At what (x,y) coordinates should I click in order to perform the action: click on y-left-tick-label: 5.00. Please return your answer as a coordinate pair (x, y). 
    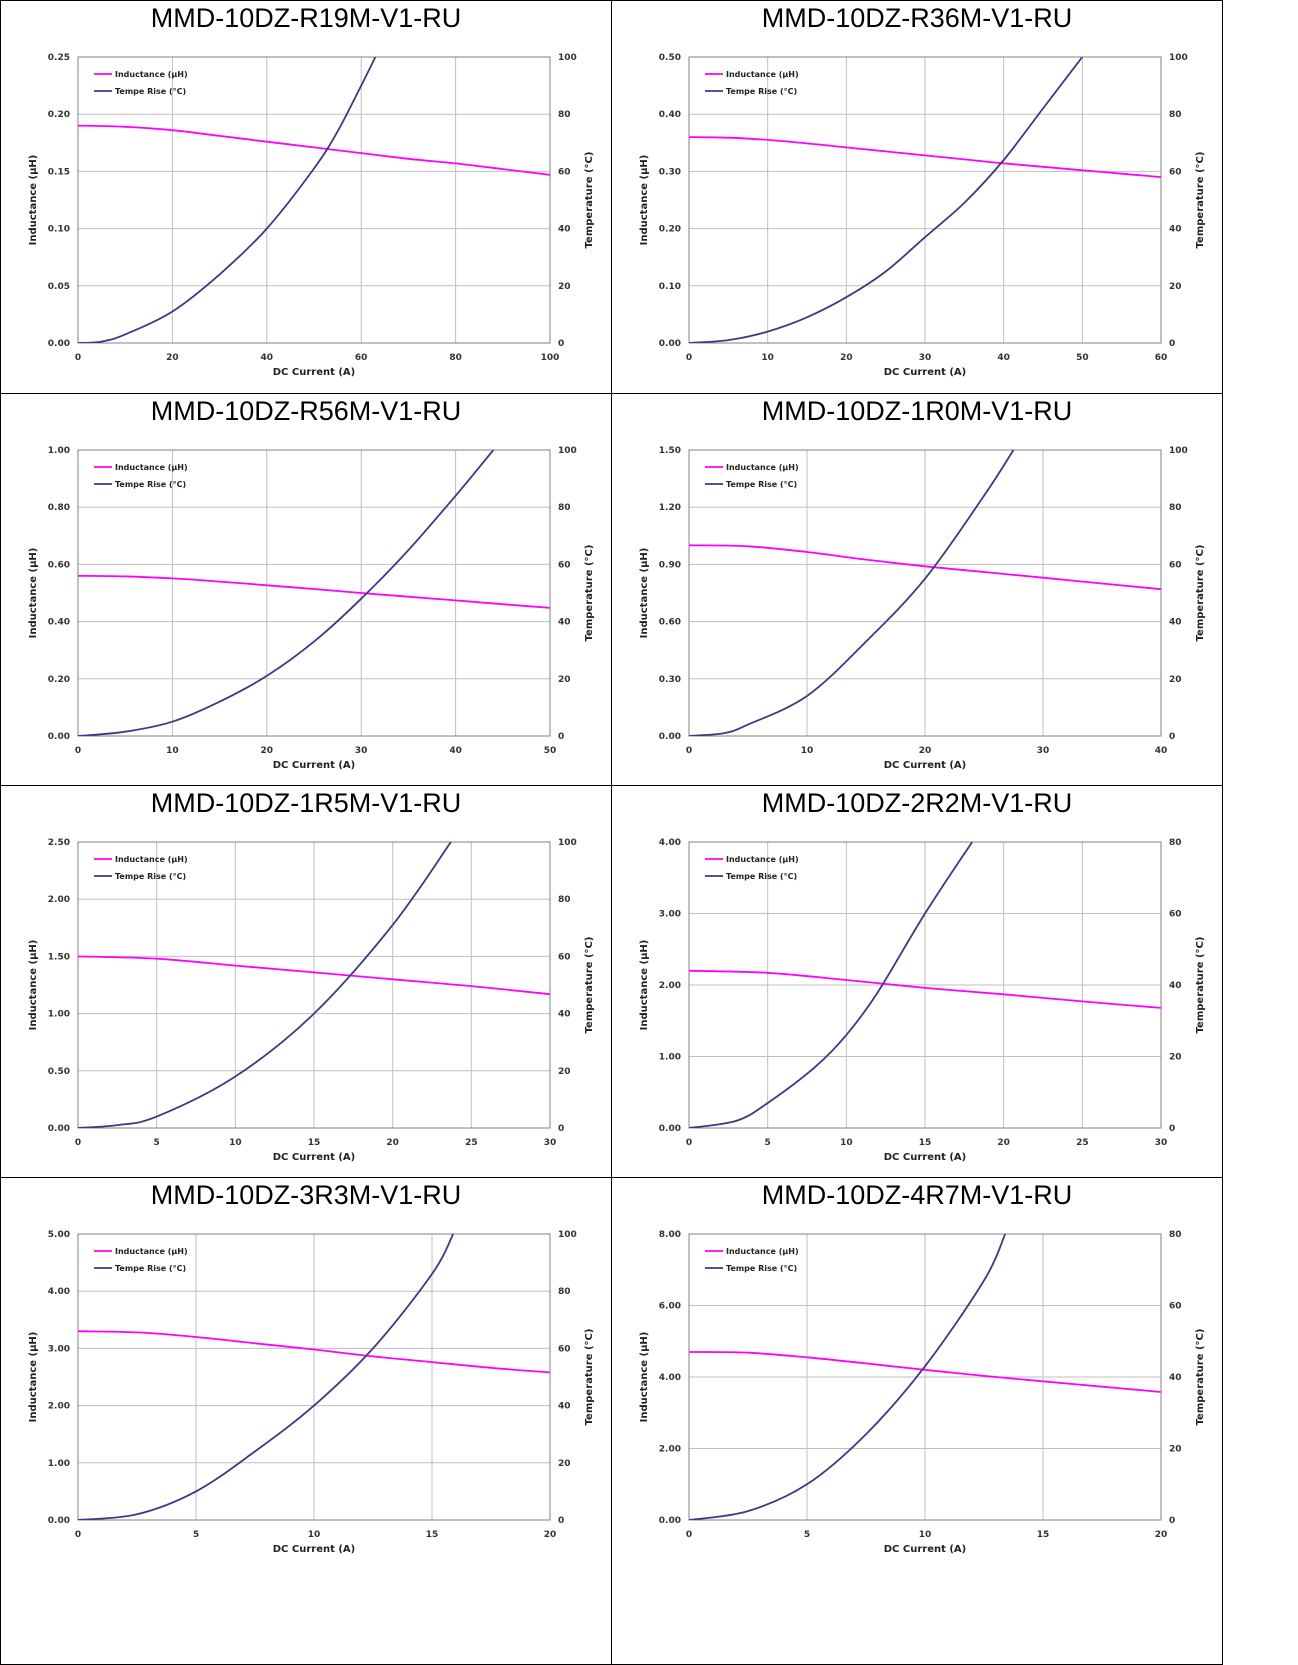
    Looking at the image, I should click on (59, 1235).